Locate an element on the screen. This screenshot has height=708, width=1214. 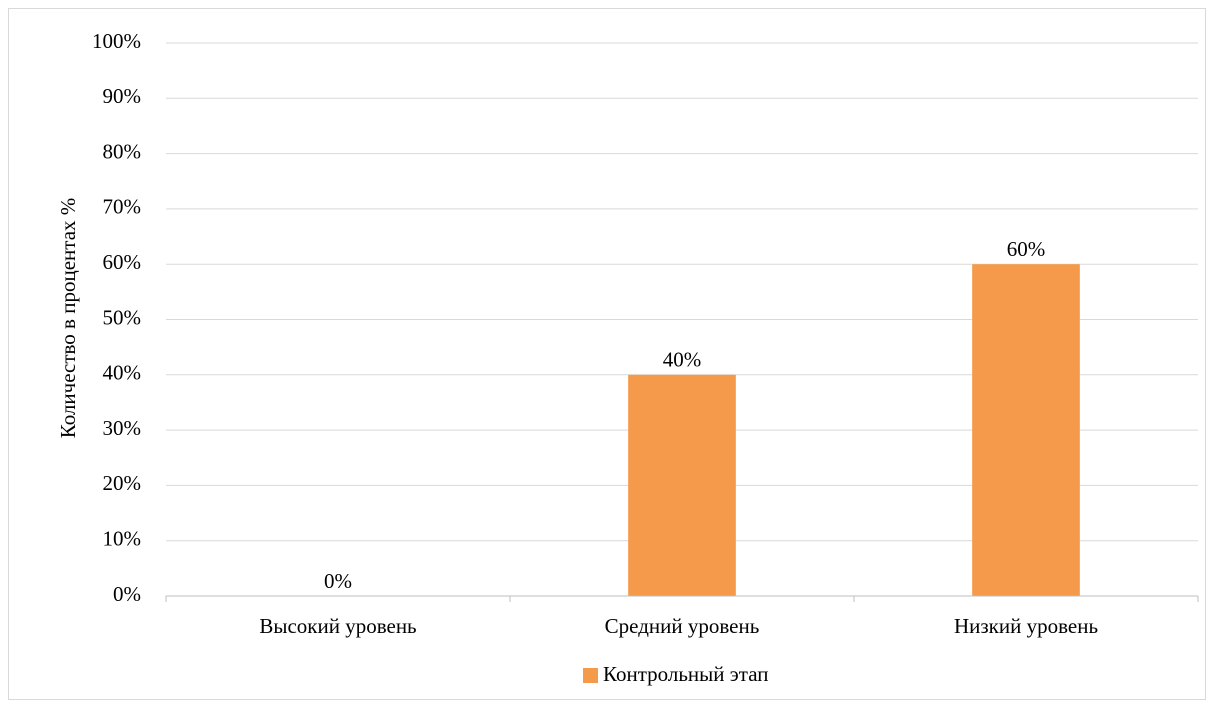
y-tick-label: 20% is located at coordinates (122, 483).